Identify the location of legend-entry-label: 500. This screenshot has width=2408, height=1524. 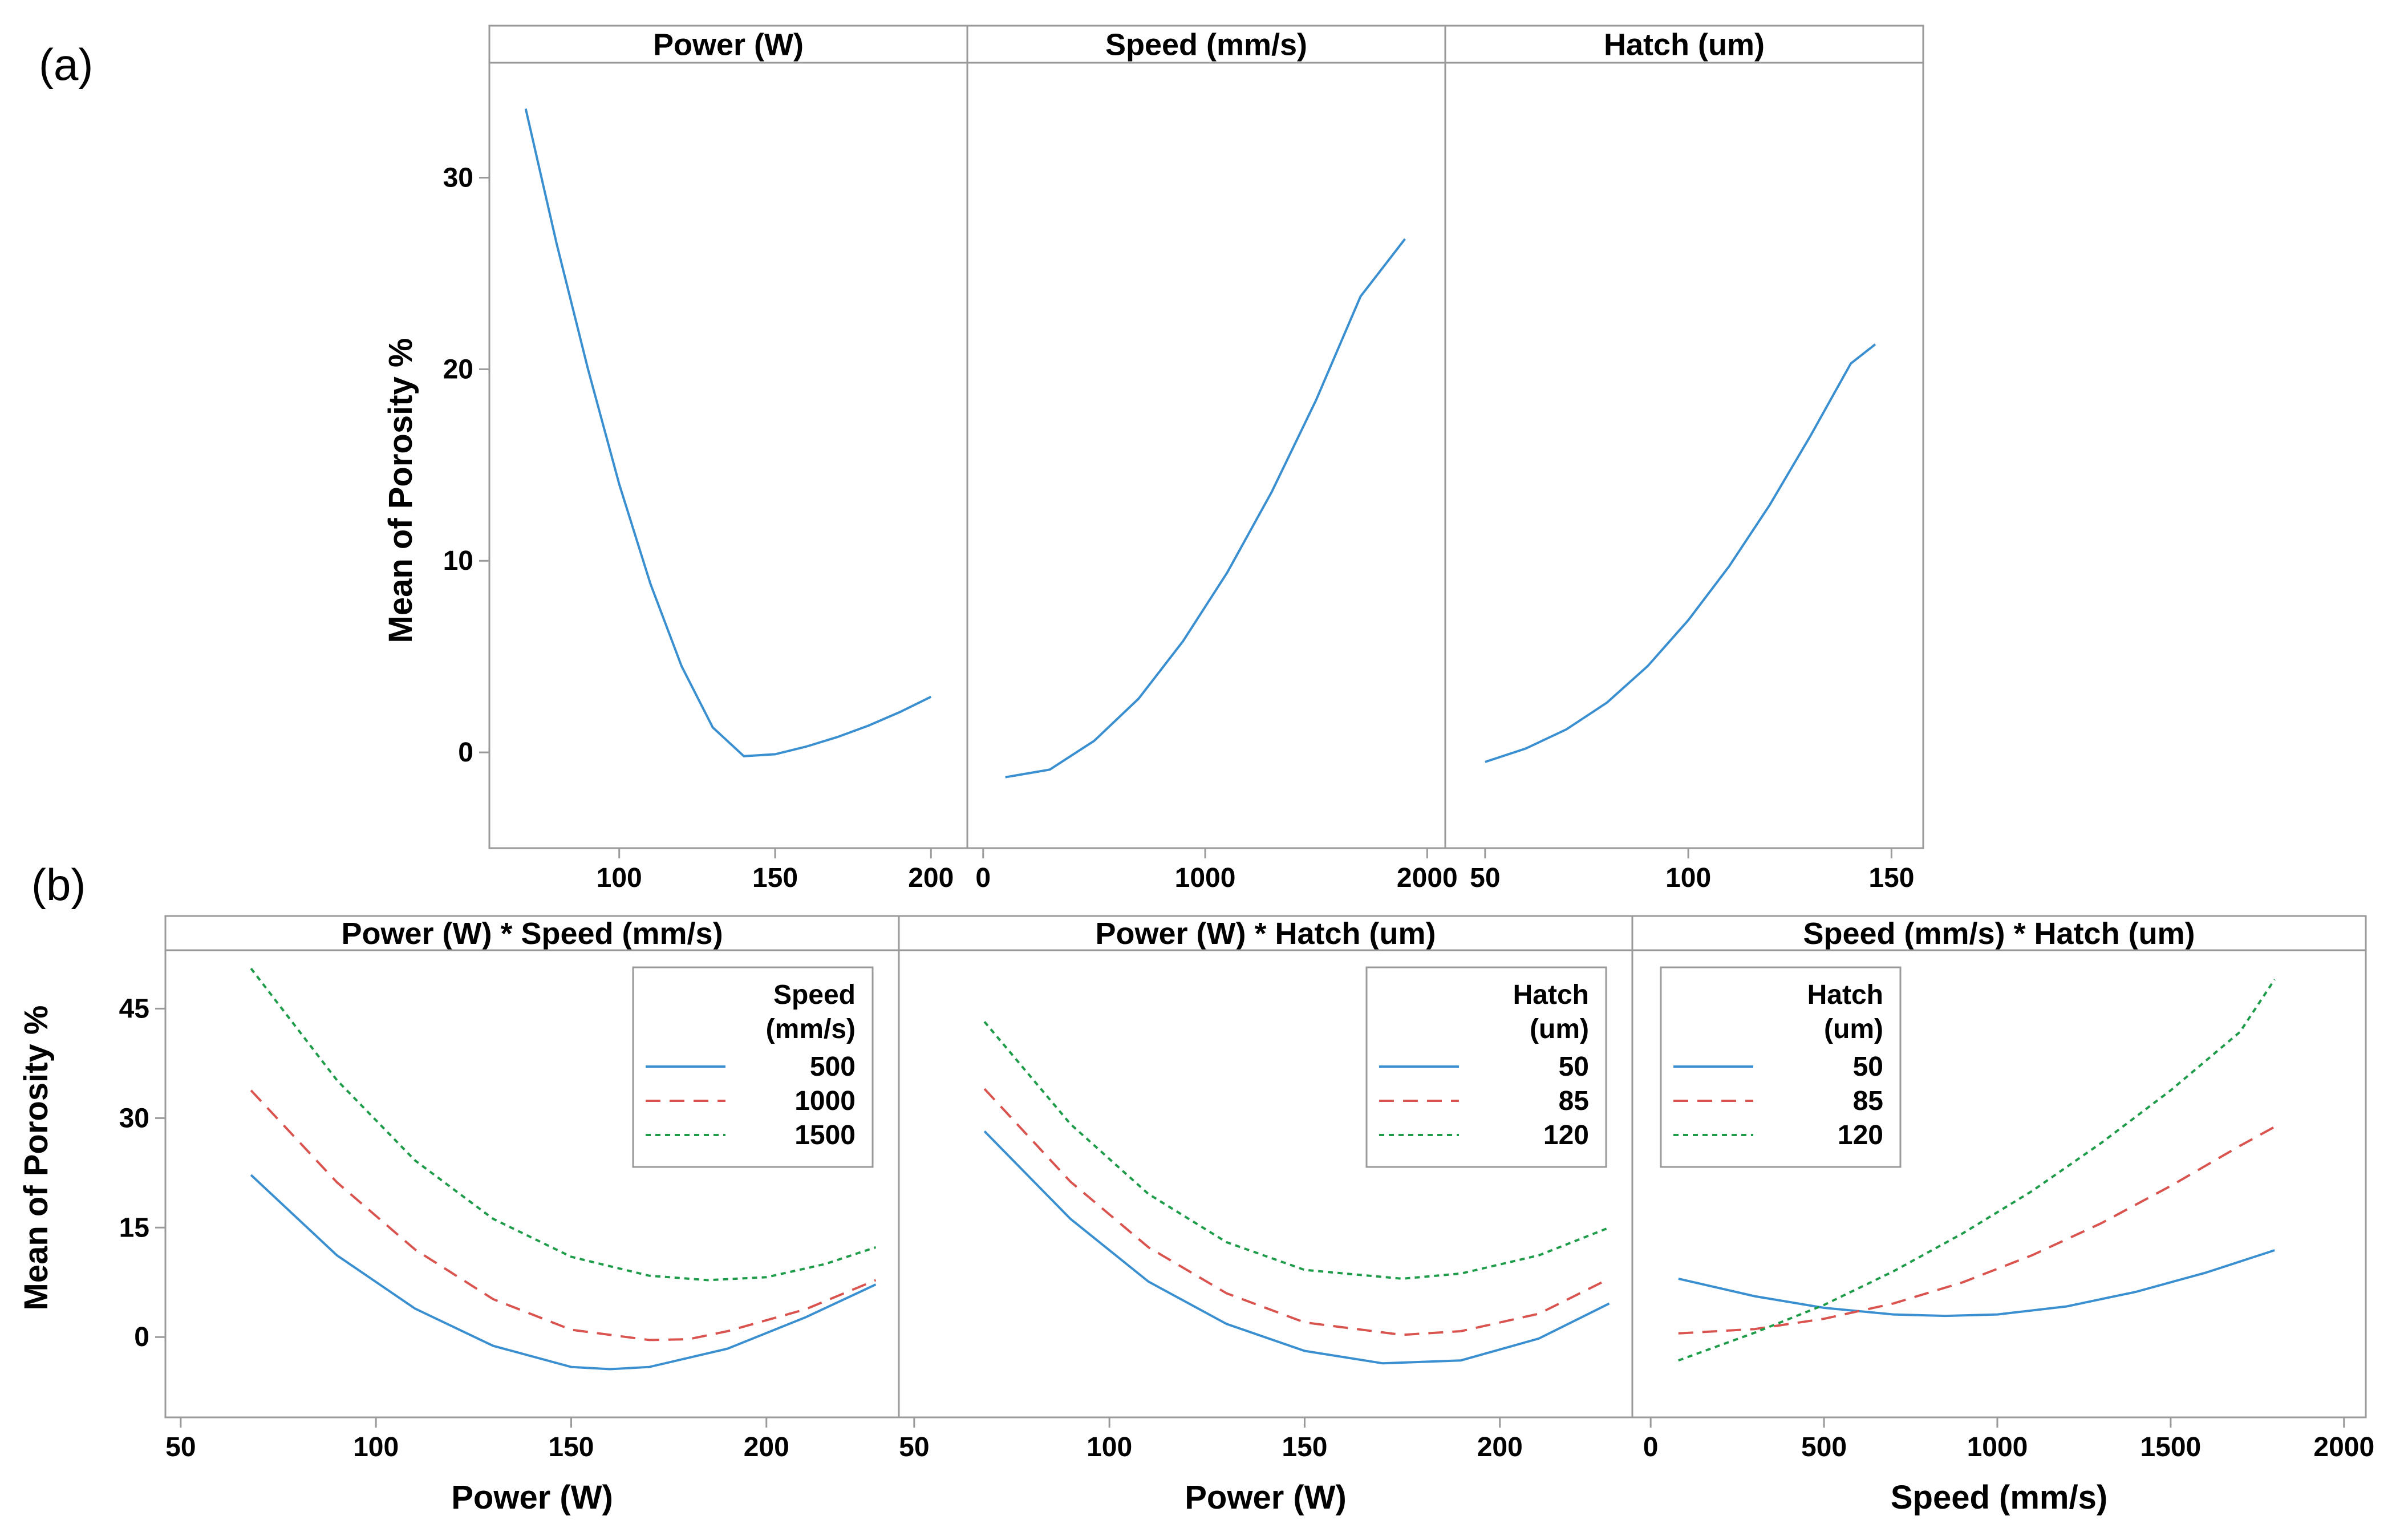
(833, 1067).